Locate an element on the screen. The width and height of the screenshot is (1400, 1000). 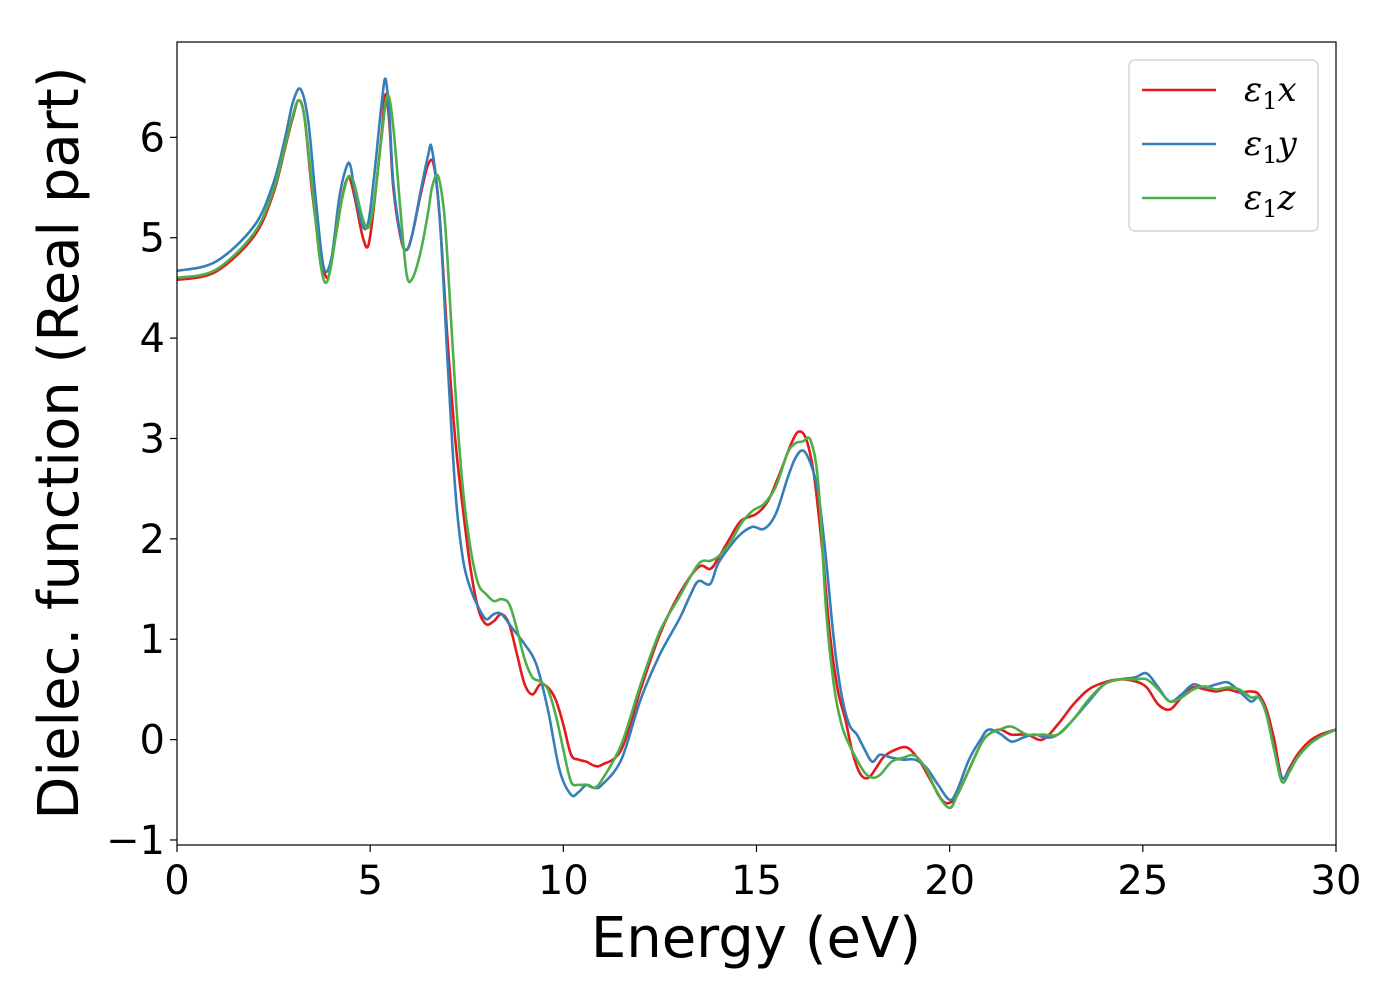
y-tick-label: 1 is located at coordinates (152, 640).